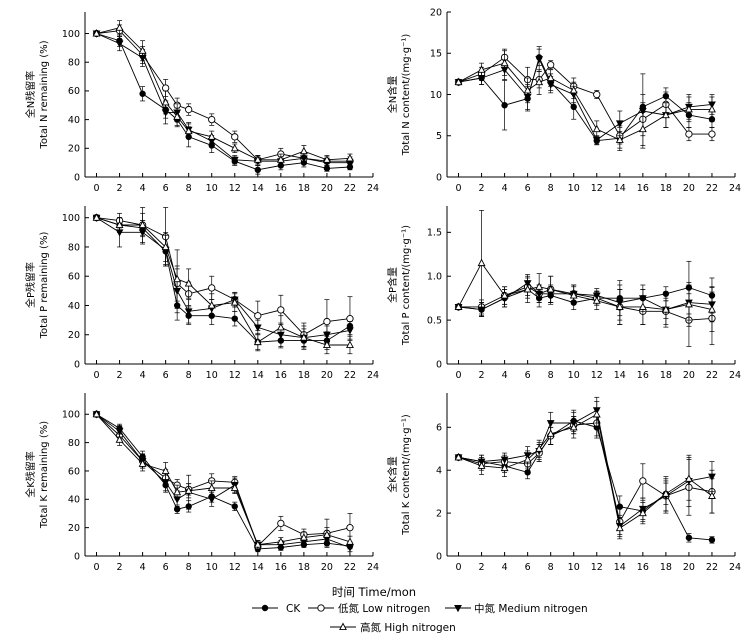 This screenshot has width=749, height=640. What do you see at coordinates (458, 609) in the screenshot?
I see `legend-marker-symbol` at bounding box center [458, 609].